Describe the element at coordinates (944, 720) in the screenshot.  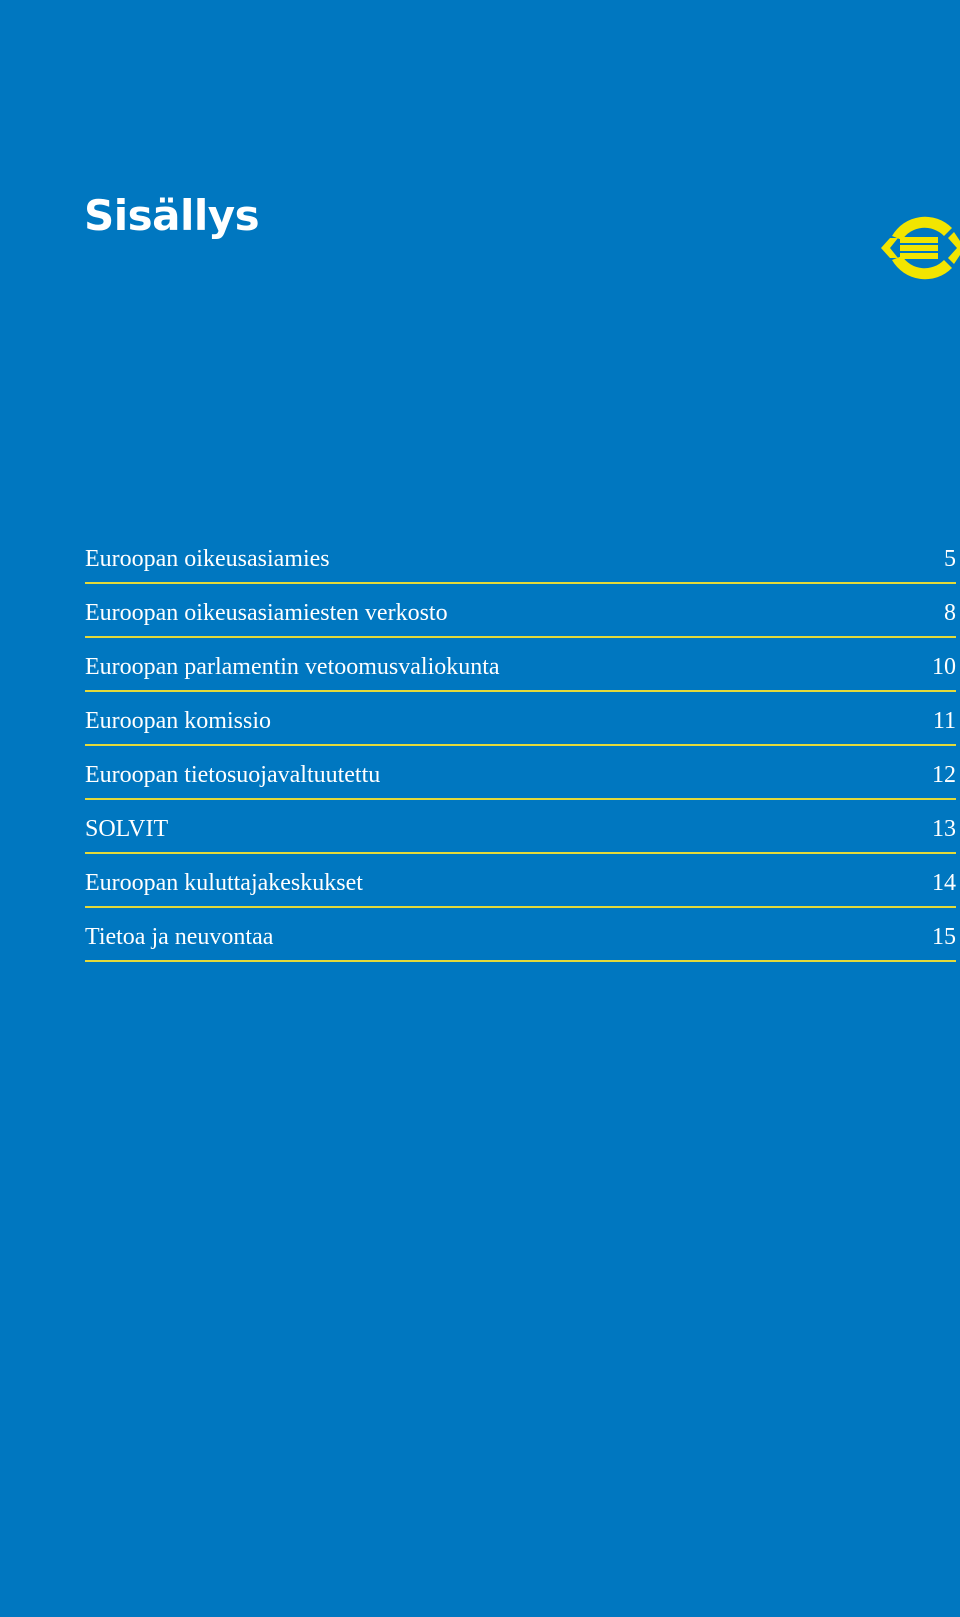
I see `toc-item-page-number: 11` at that location.